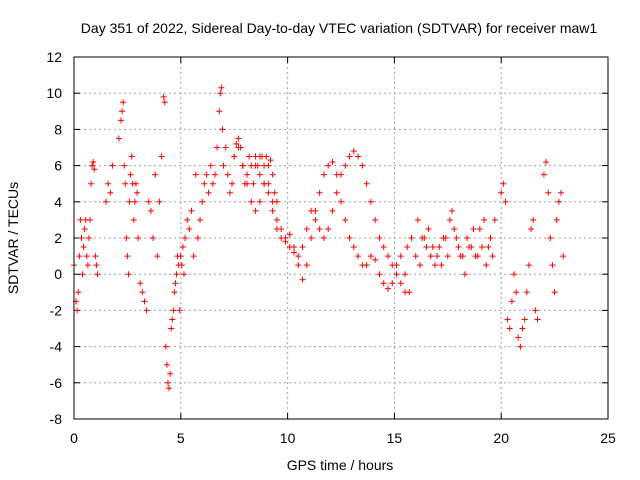 The width and height of the screenshot is (640, 480). What do you see at coordinates (56, 347) in the screenshot?
I see `y-tick-label: -4` at bounding box center [56, 347].